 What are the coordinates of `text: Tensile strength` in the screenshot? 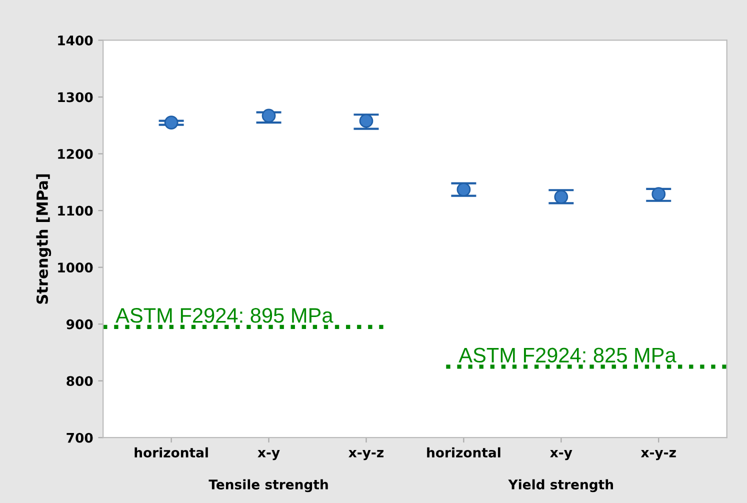 It's located at (268, 485).